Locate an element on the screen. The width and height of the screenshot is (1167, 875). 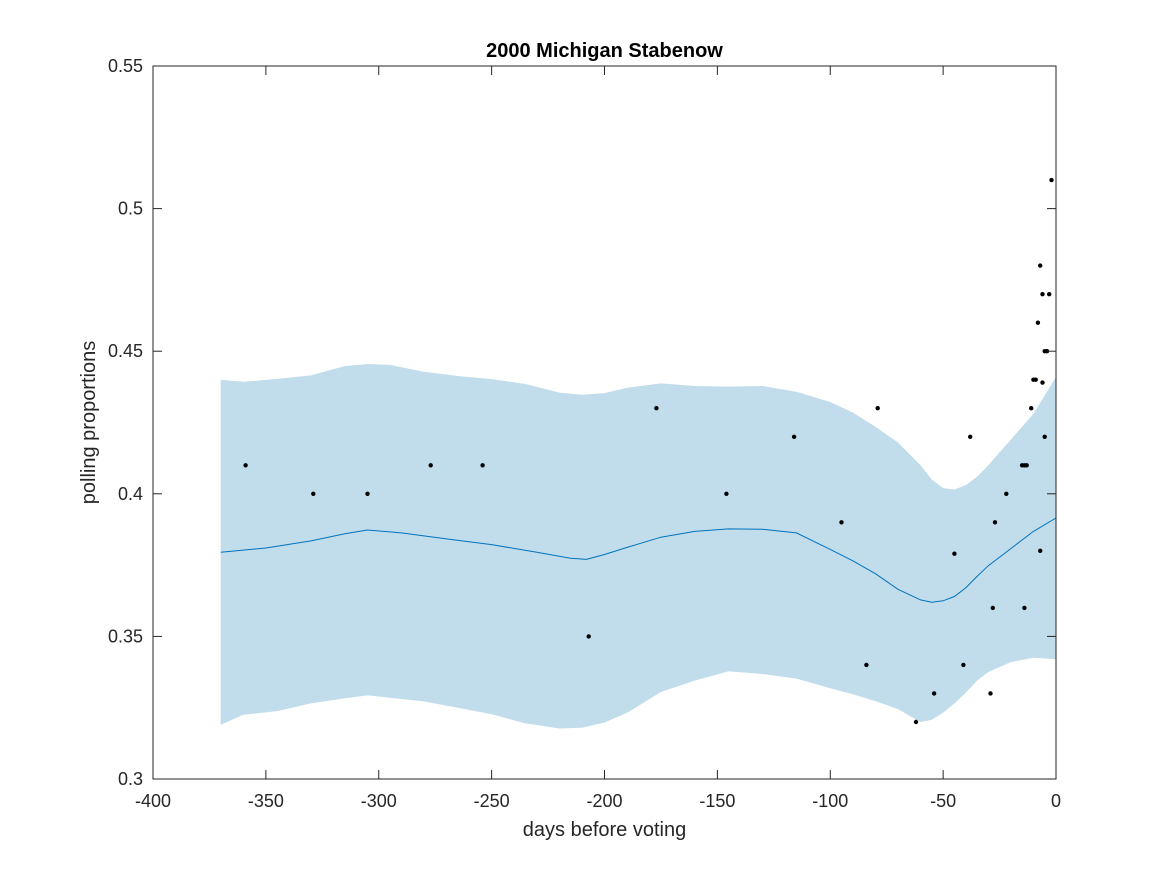
y-tick-label: 0.4 is located at coordinates (130, 494).